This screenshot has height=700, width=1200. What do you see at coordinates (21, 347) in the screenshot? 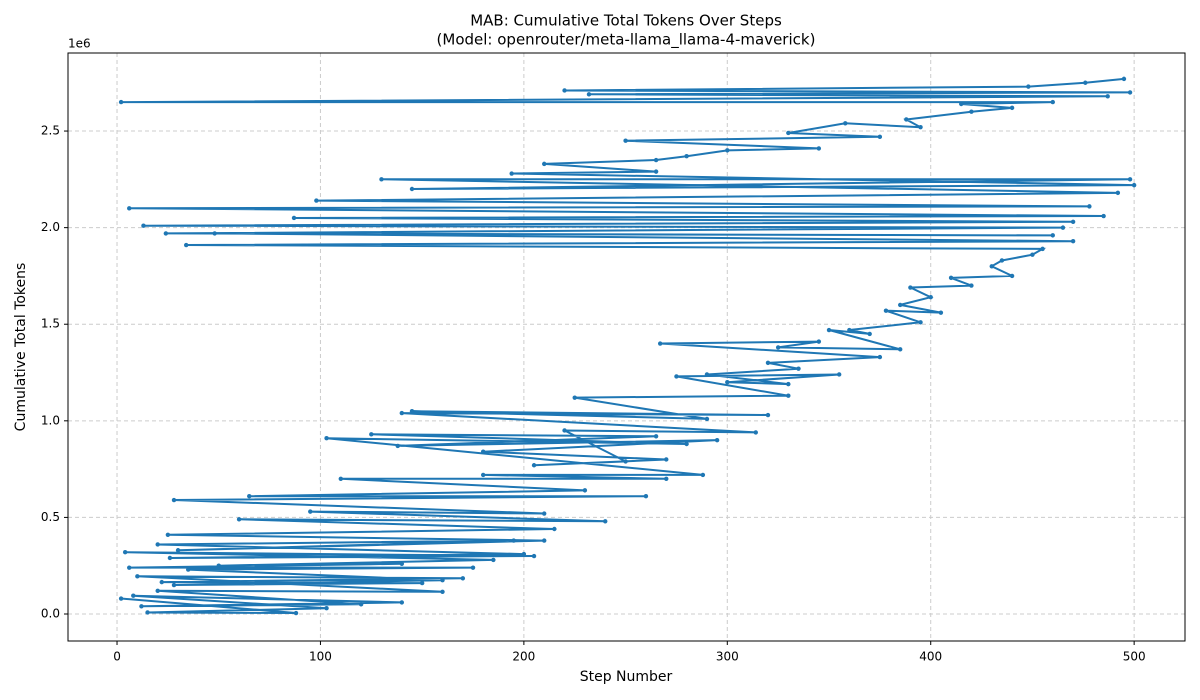
I see `y-axis-label: Cumulative Total Tokens` at bounding box center [21, 347].